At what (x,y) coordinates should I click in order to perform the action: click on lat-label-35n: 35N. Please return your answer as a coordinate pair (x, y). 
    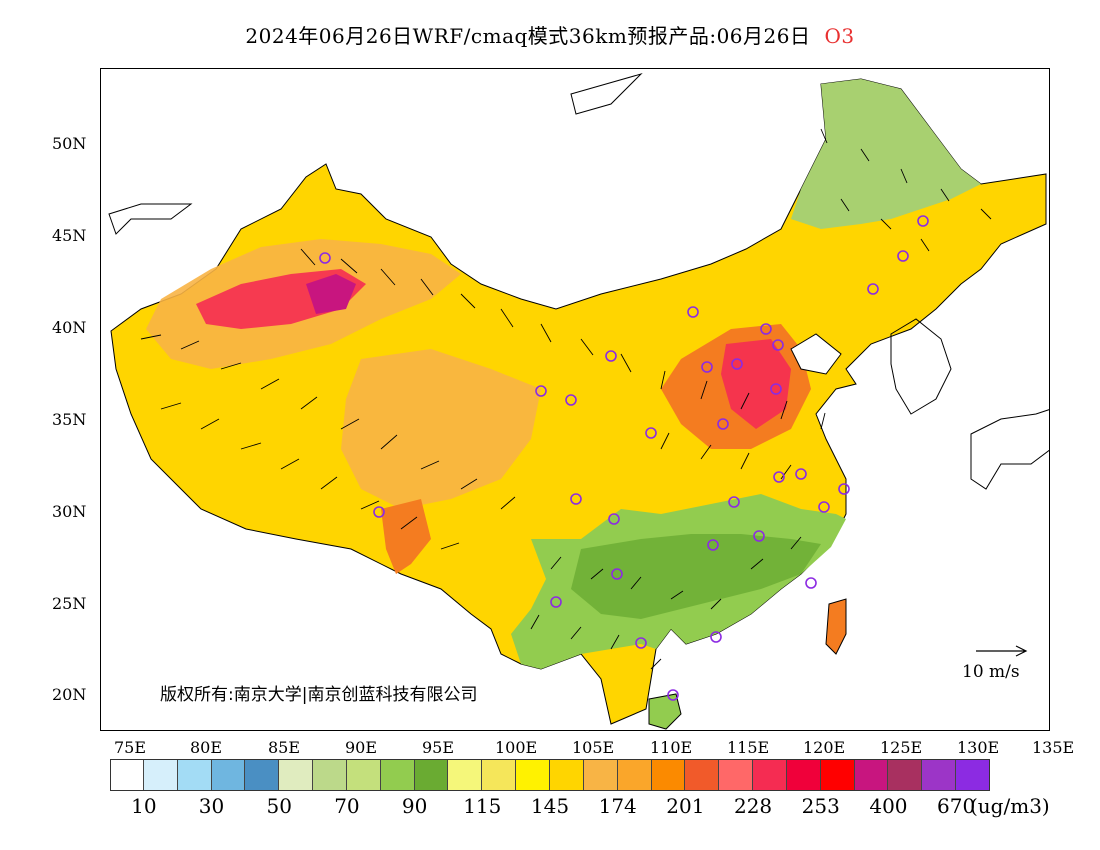
    Looking at the image, I should click on (69, 419).